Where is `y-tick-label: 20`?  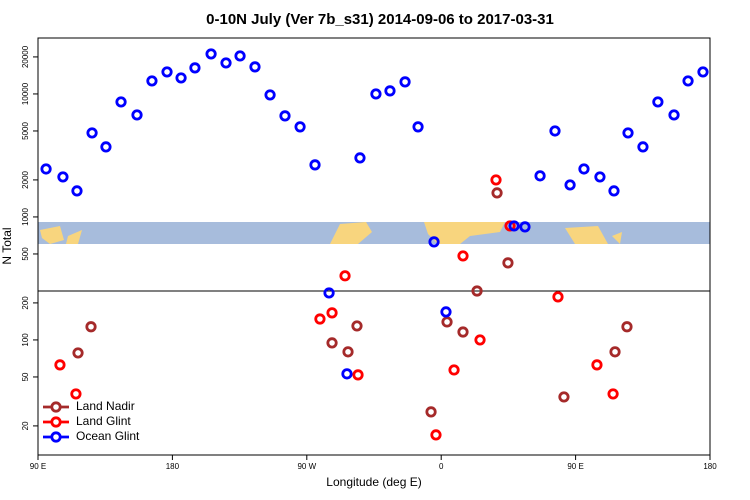 y-tick-label: 20 is located at coordinates (25, 425).